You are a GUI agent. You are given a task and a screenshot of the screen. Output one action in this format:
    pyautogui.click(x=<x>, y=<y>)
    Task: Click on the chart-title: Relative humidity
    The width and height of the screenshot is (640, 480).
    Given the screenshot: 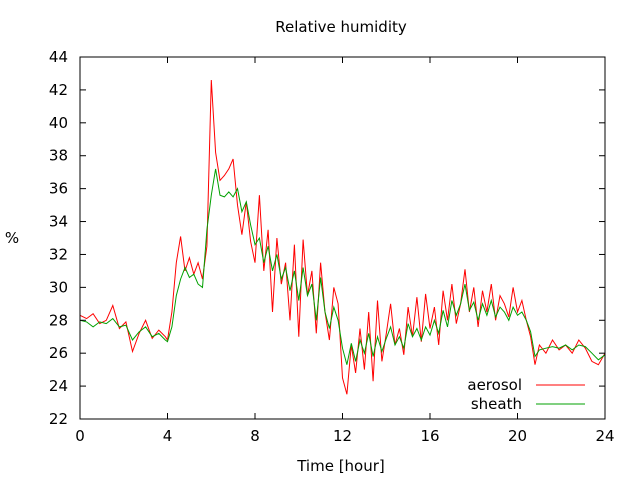 What is the action you would take?
    pyautogui.click(x=341, y=27)
    